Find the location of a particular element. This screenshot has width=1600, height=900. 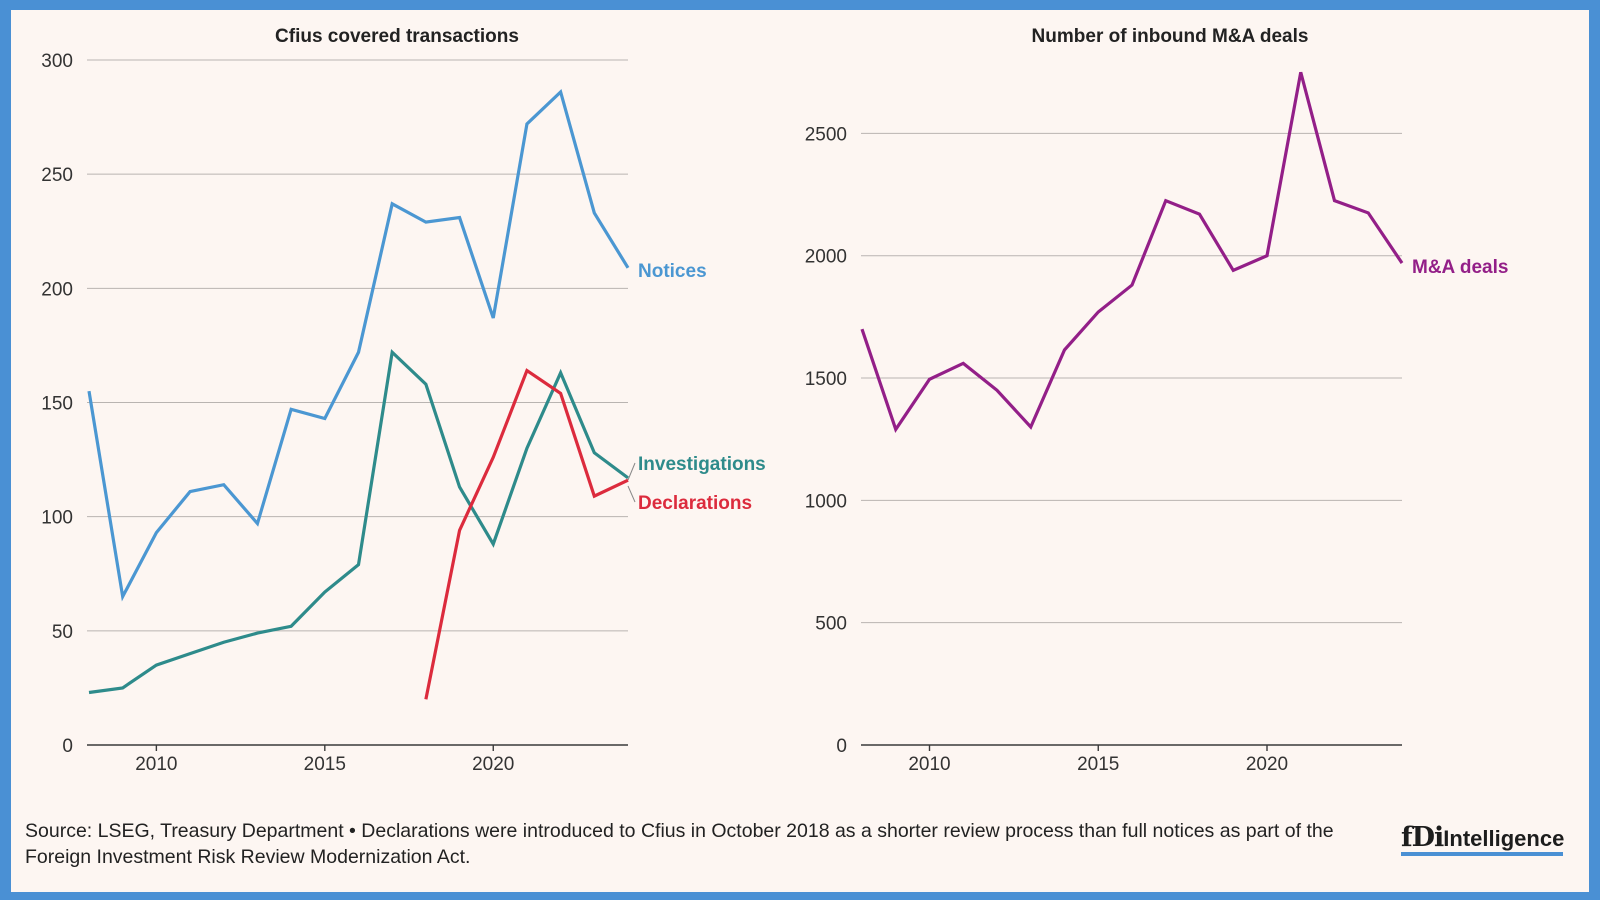

y-tick-label-250: 250 is located at coordinates (57, 175).